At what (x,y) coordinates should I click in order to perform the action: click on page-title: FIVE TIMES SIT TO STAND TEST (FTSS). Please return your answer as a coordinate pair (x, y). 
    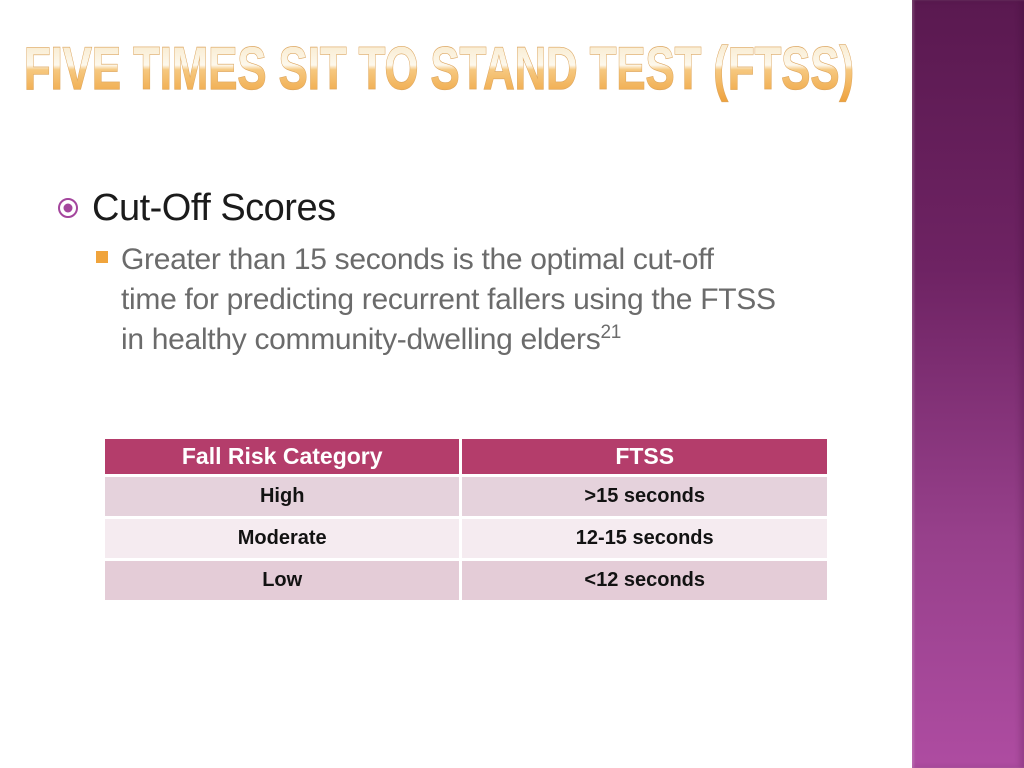
    Looking at the image, I should click on (462, 75).